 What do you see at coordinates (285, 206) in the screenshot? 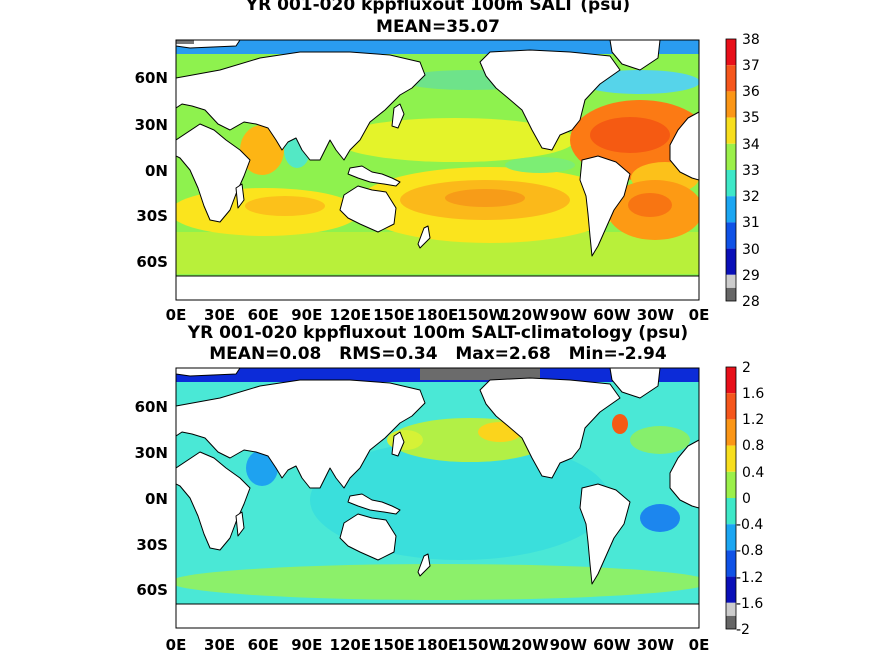
I see `south-indian-core` at bounding box center [285, 206].